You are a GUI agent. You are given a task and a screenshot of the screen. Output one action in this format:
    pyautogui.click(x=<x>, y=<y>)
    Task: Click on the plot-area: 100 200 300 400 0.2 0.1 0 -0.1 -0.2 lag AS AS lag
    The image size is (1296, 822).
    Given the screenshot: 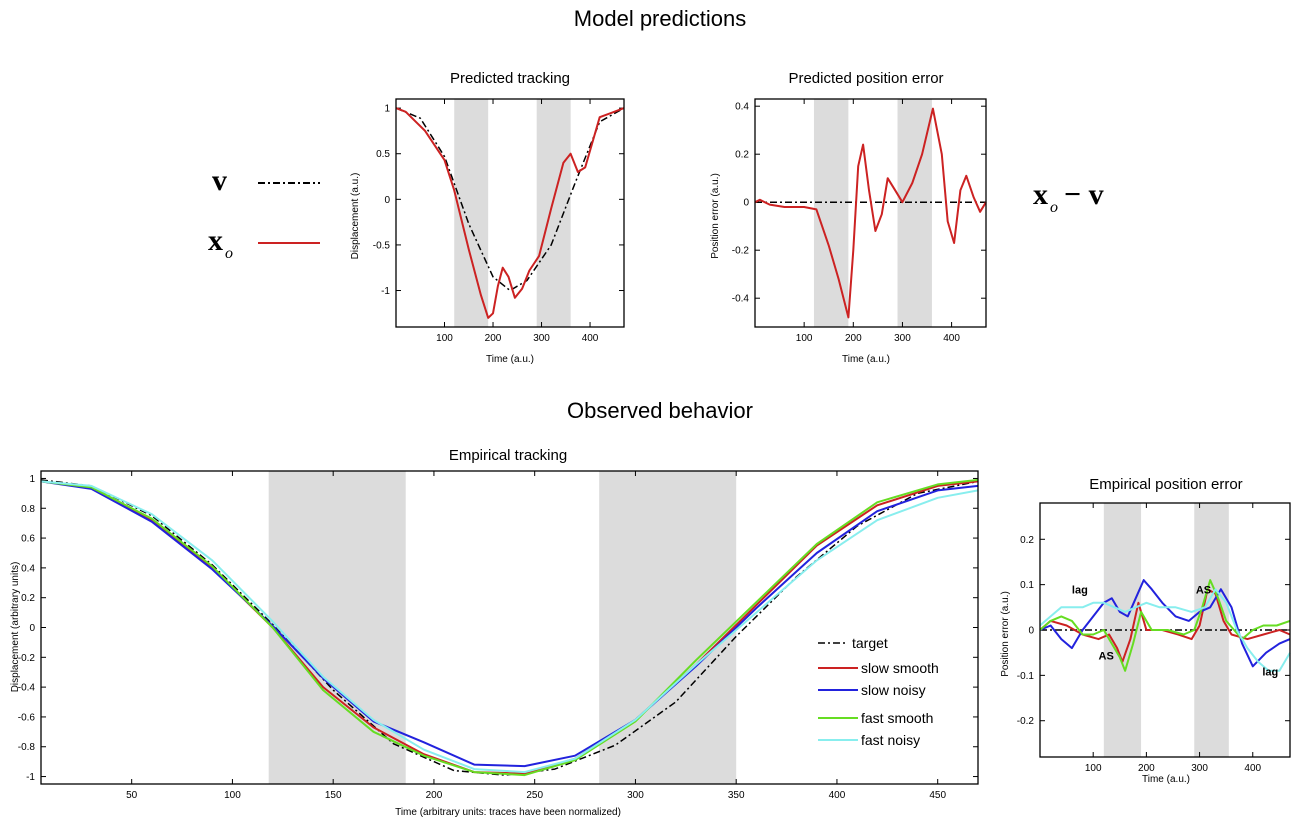 What is the action you would take?
    pyautogui.click(x=1154, y=638)
    